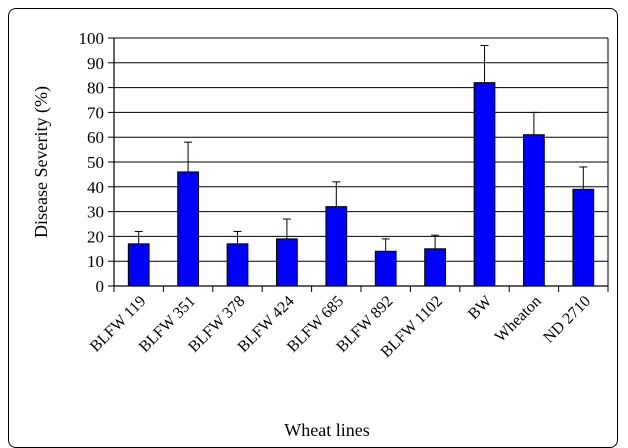  Describe the element at coordinates (95, 137) in the screenshot. I see `y-tick-label-60: 60` at that location.